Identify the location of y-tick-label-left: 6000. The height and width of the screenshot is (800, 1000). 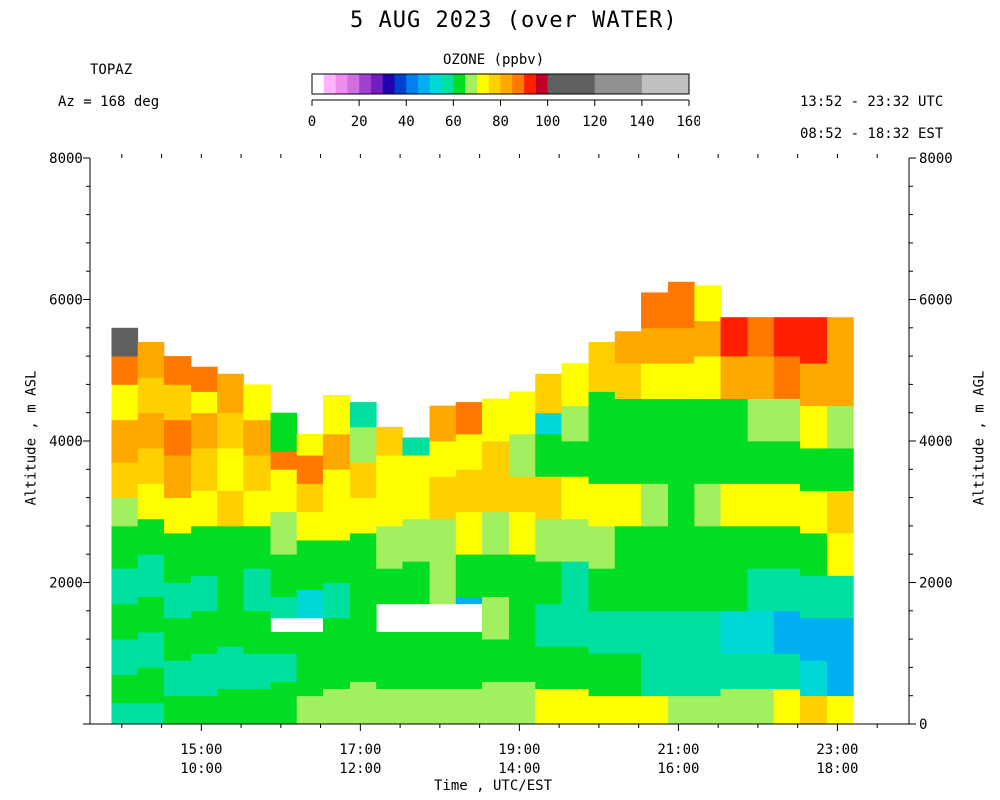
(66, 301).